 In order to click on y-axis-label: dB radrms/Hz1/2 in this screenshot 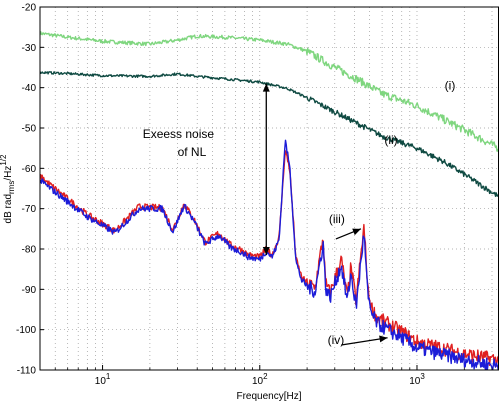, I will do `click(8, 188)`.